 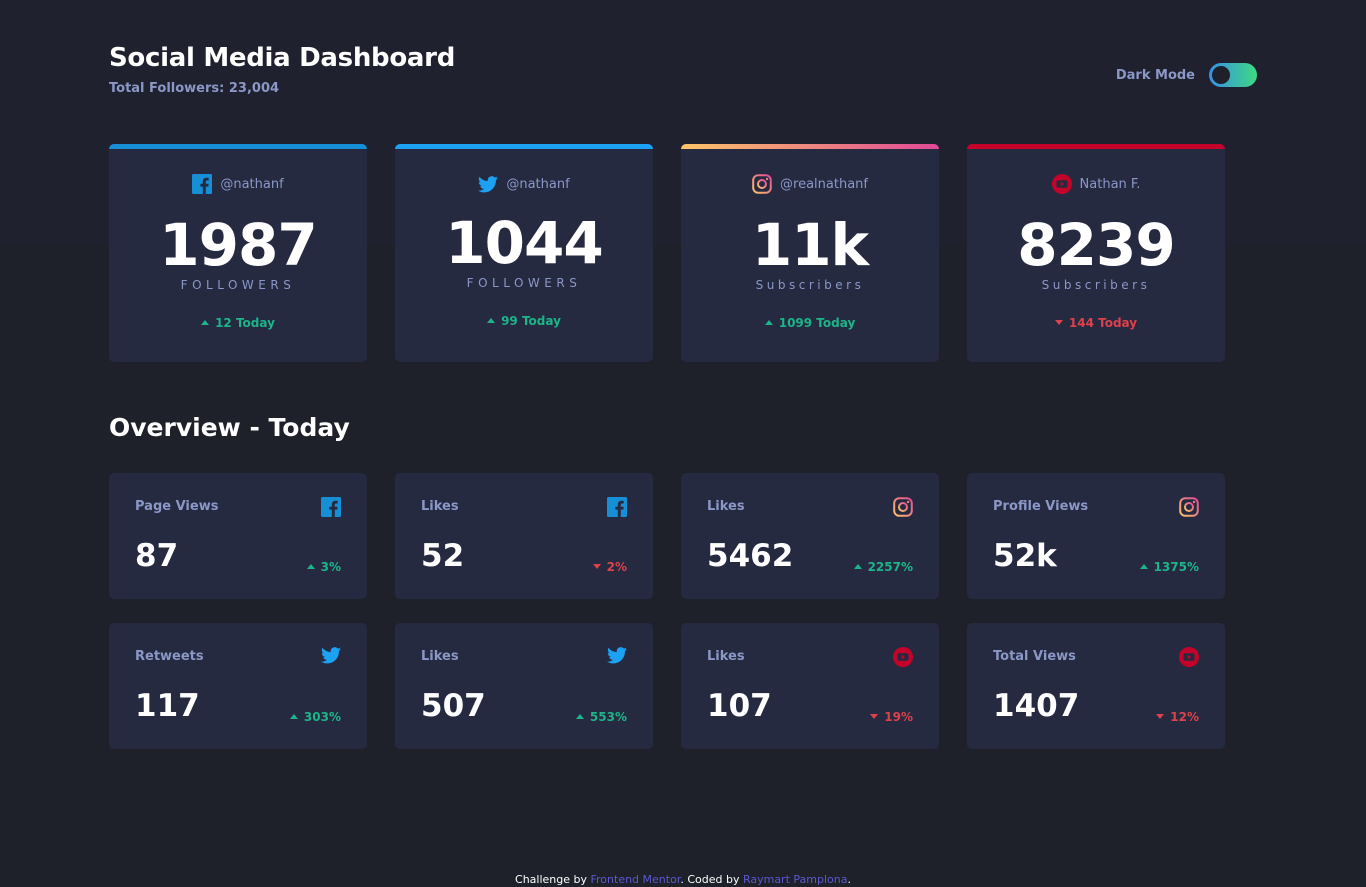 What do you see at coordinates (229, 427) in the screenshot?
I see `overview-title: Overview - Today` at bounding box center [229, 427].